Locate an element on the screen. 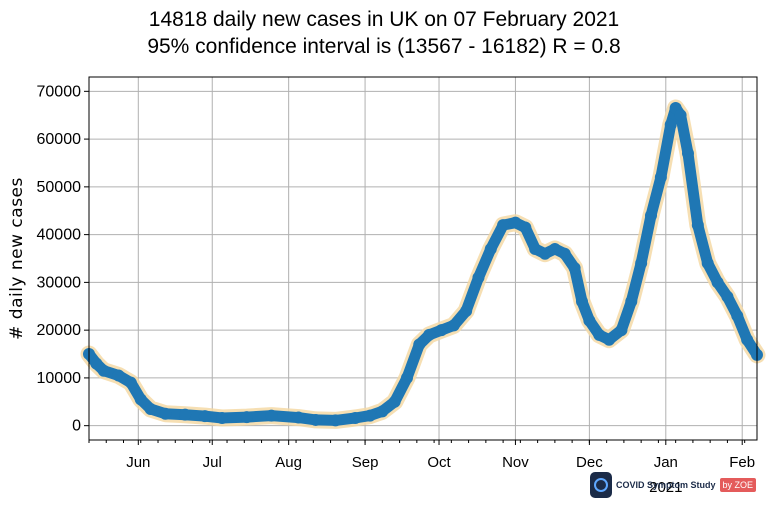  y-axis-label: # daily new cases is located at coordinates (17, 258).